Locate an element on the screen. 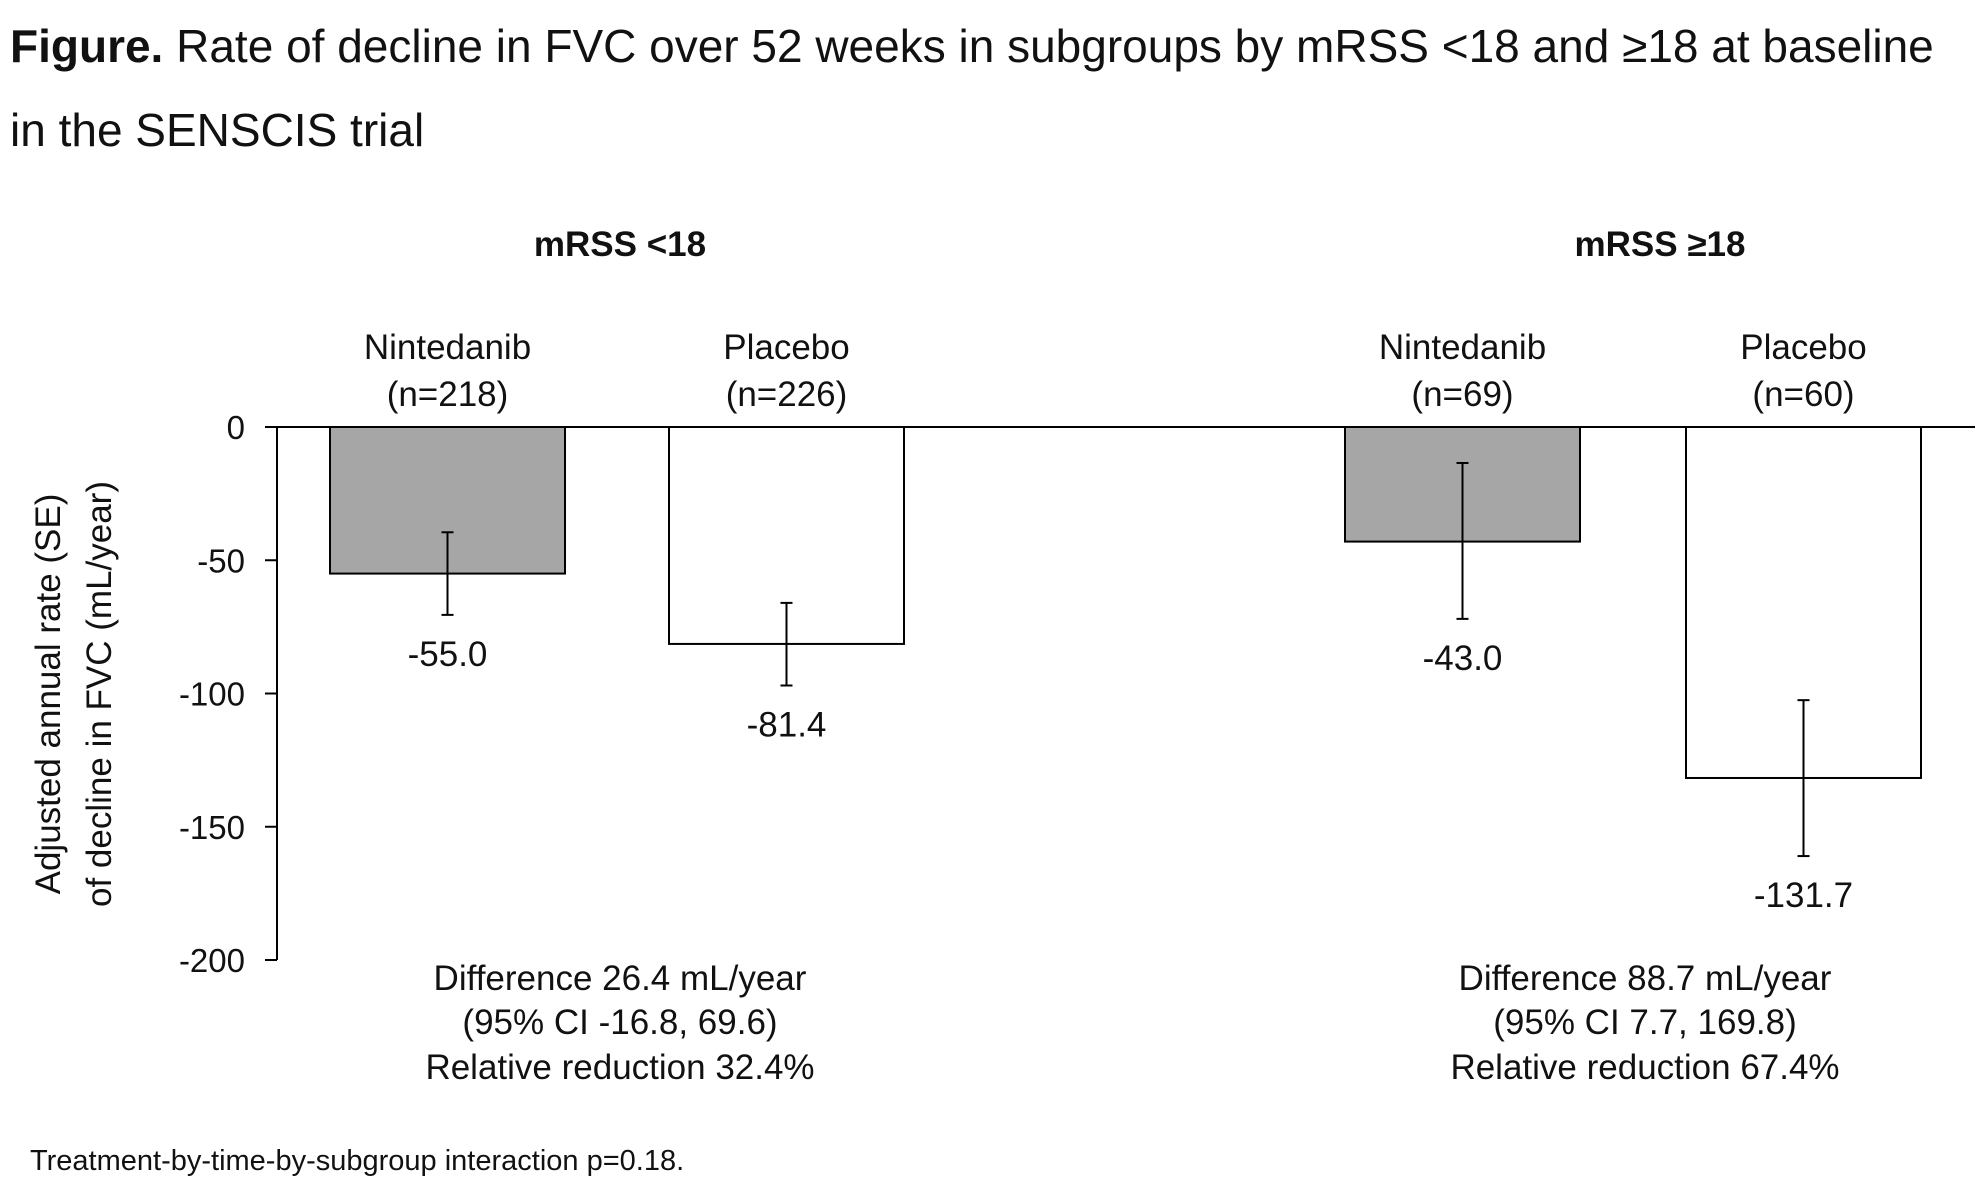  y-axis-label: Adjusted annual rate (SE) is located at coordinates (48, 694).